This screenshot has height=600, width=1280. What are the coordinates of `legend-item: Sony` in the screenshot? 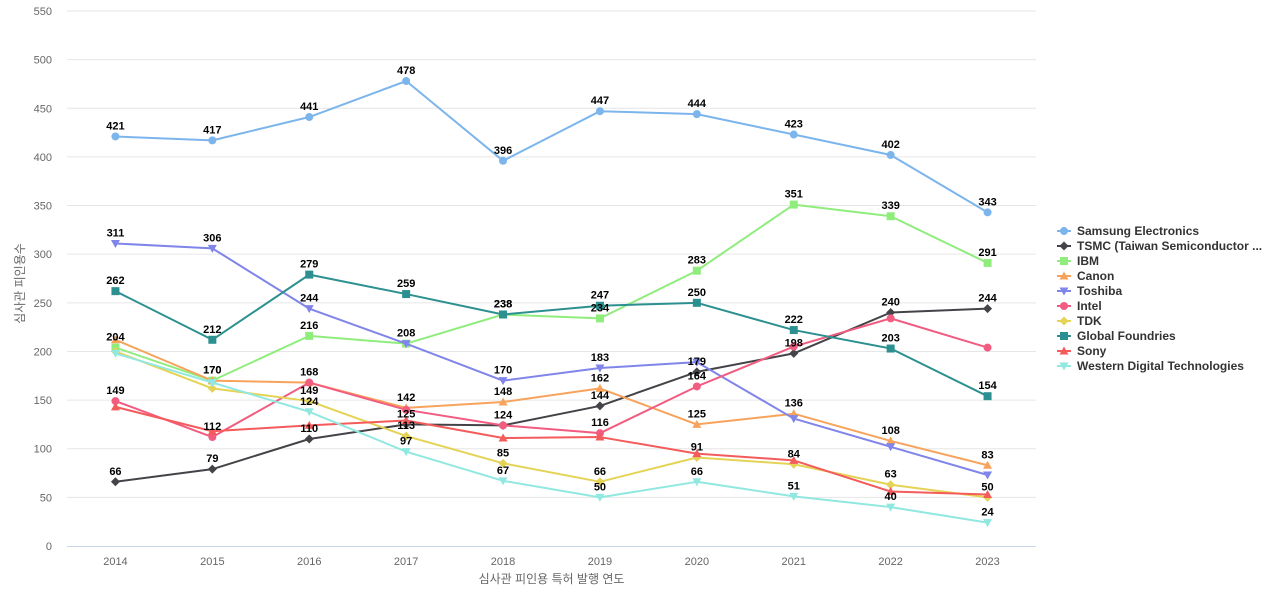 It's located at (1082, 351).